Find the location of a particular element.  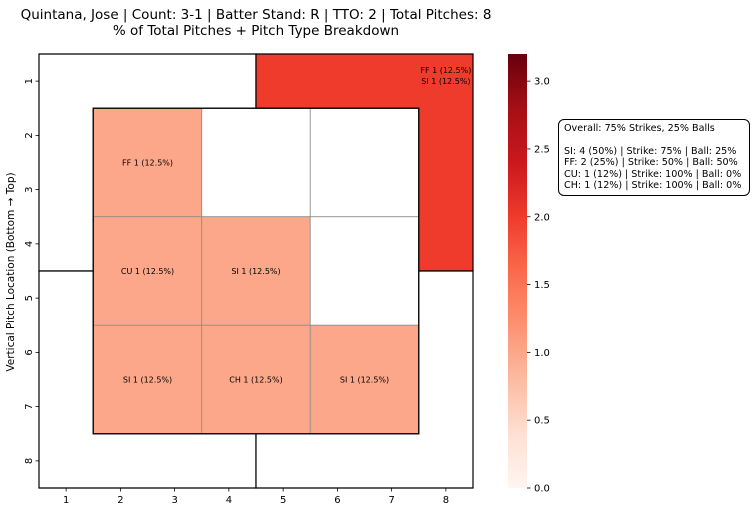

x-tick-label: 6 is located at coordinates (337, 500).